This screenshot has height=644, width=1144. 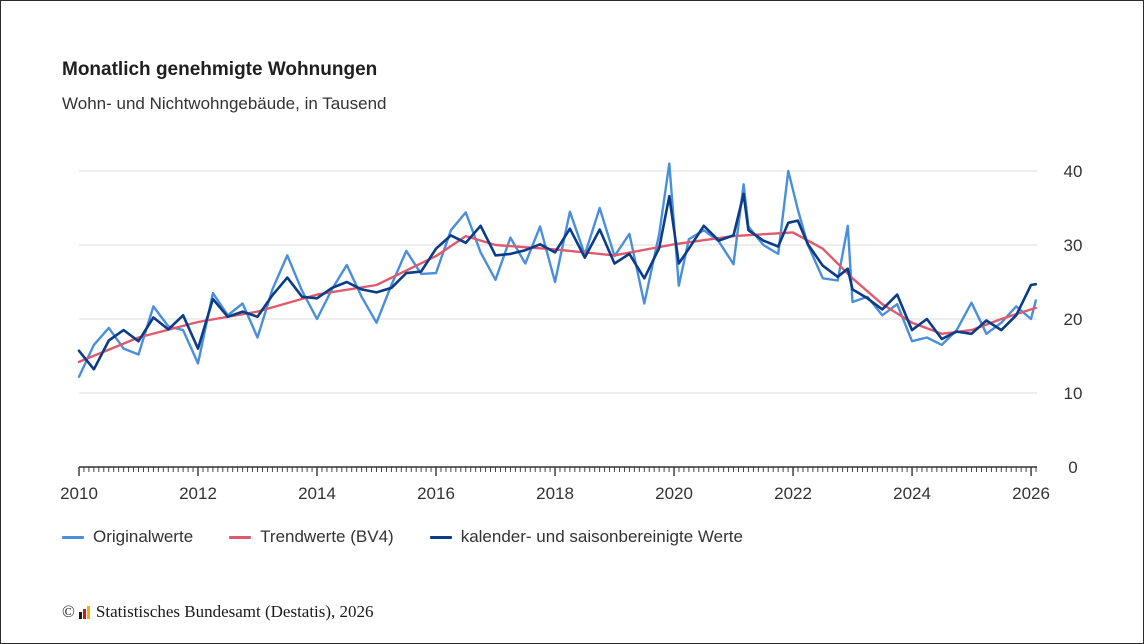 I want to click on y-tick-label-30: 30, so click(x=1073, y=245).